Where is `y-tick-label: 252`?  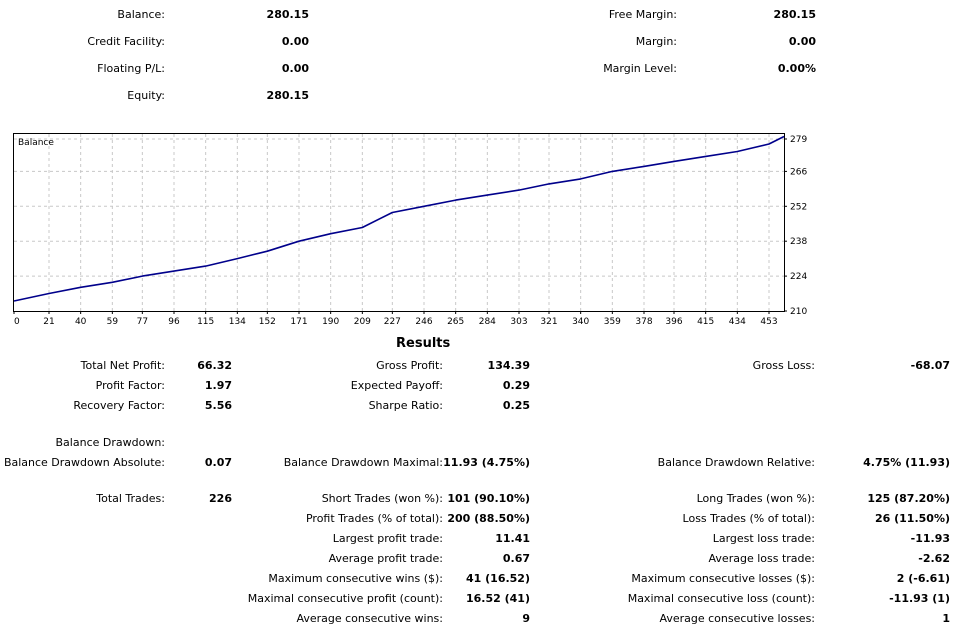
y-tick-label: 252 is located at coordinates (798, 207).